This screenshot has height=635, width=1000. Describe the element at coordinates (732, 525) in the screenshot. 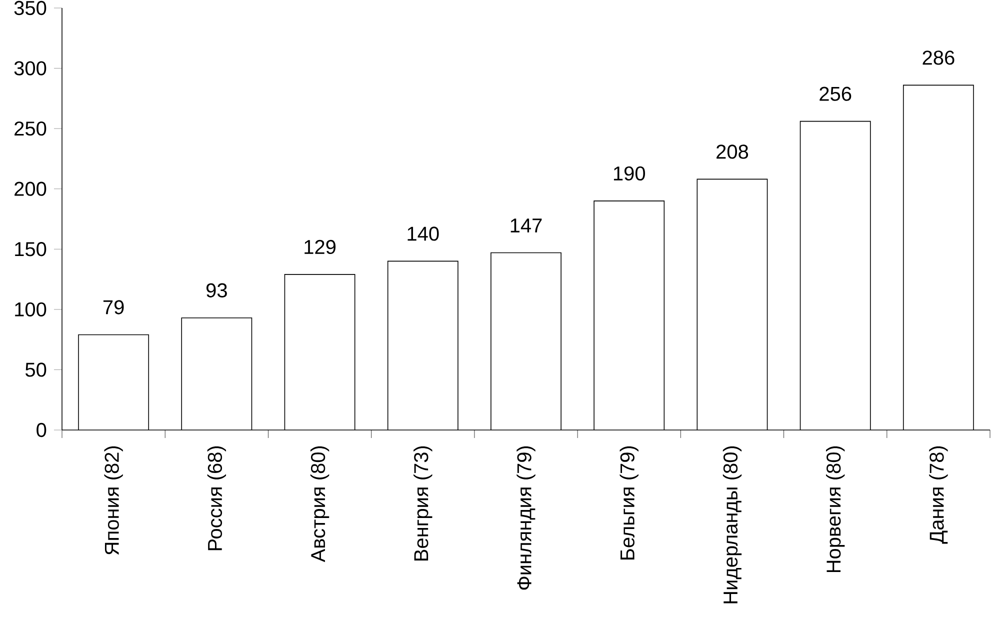

I see `x-tick-label: Нидерланды (80)` at that location.